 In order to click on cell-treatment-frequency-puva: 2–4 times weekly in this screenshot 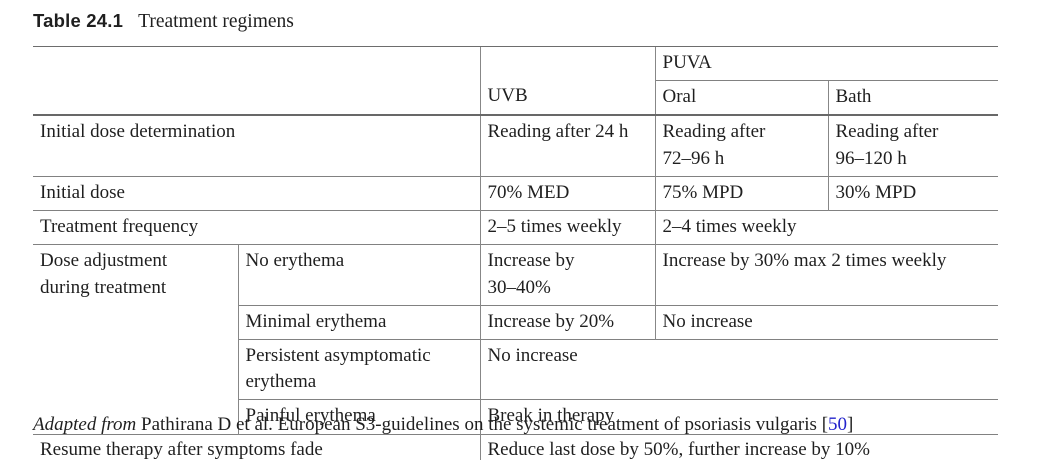, I will do `click(826, 227)`.